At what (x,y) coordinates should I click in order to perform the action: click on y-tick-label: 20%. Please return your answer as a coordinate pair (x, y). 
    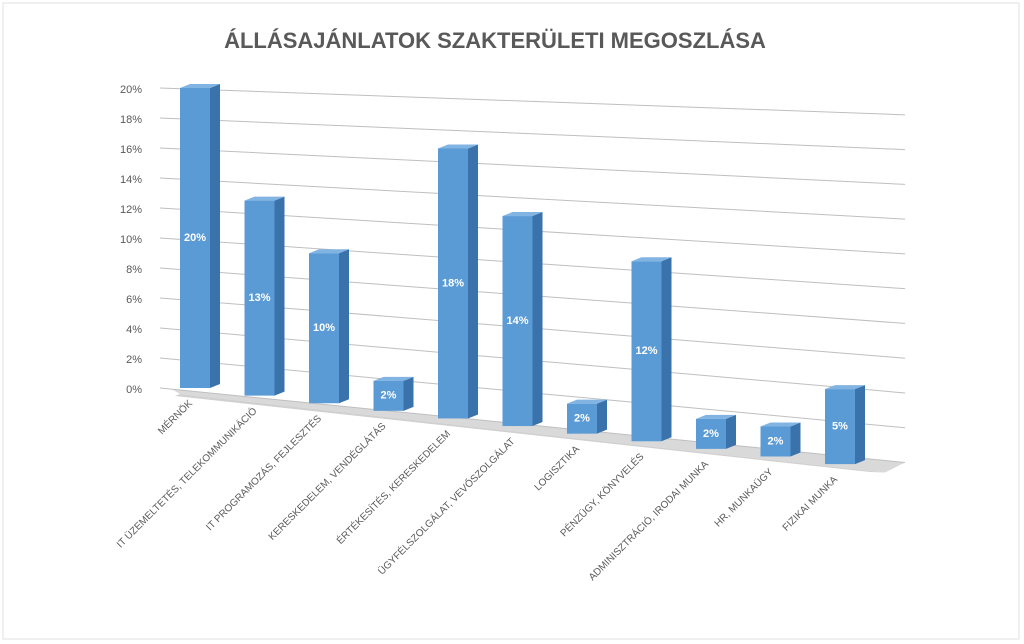
    Looking at the image, I should click on (131, 90).